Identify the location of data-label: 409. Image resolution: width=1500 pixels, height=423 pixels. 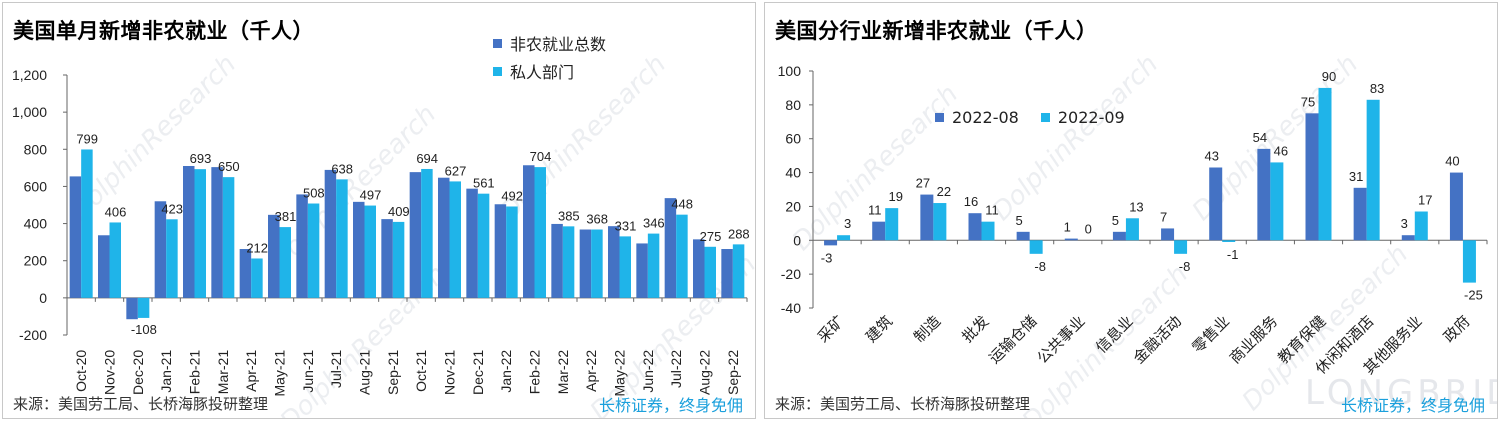
(399, 211).